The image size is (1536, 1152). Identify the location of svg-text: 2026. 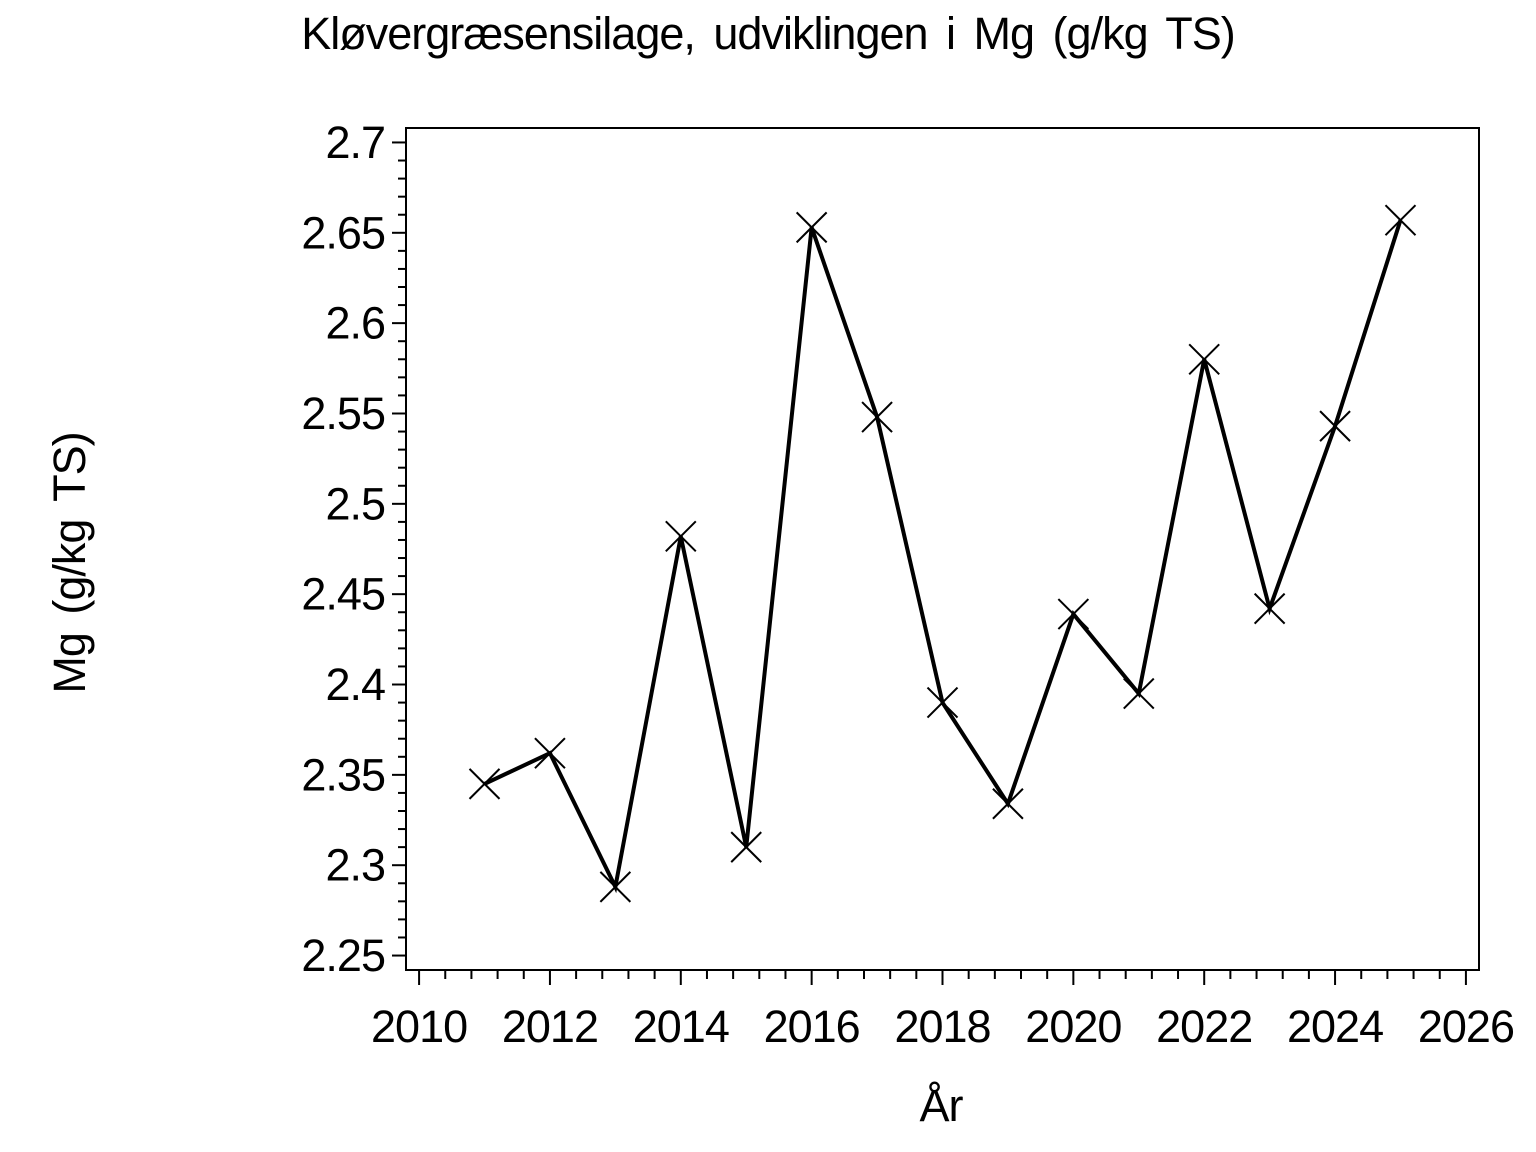
(1466, 1026).